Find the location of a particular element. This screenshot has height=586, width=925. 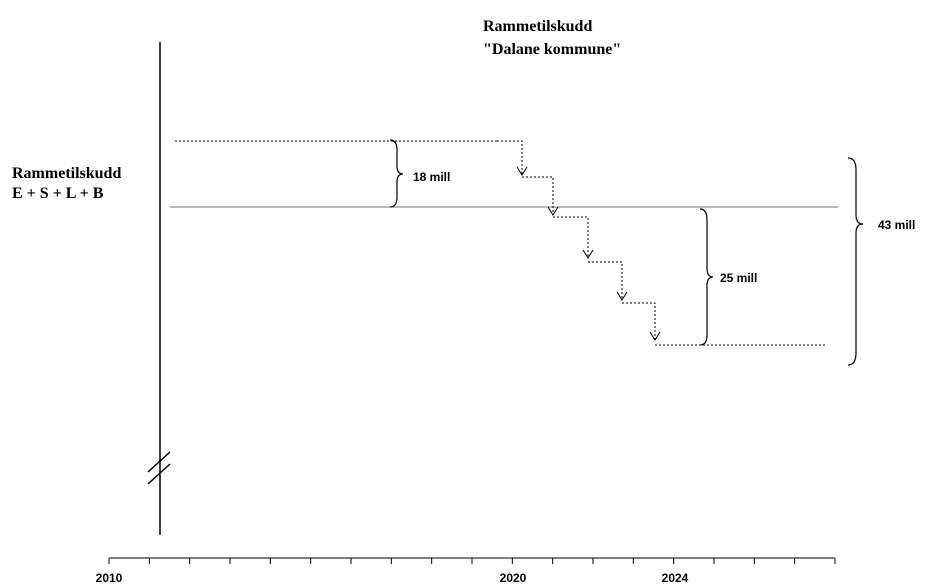

year-label: 2010 is located at coordinates (109, 578).